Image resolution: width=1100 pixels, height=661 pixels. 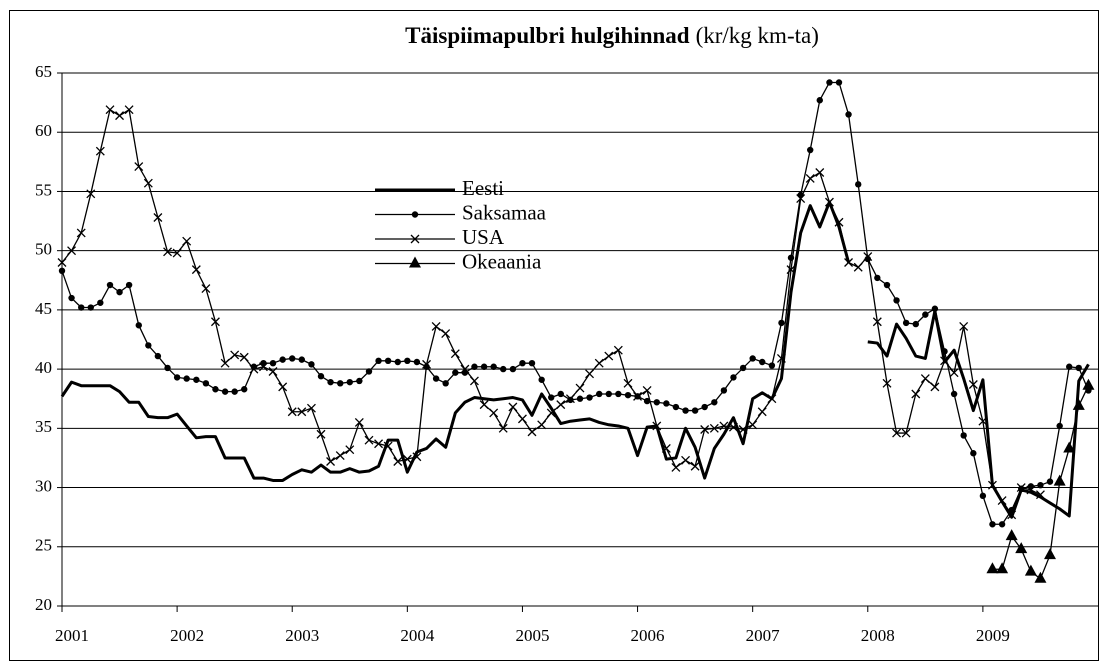 I want to click on y-tick-label: 45, so click(x=43, y=308).